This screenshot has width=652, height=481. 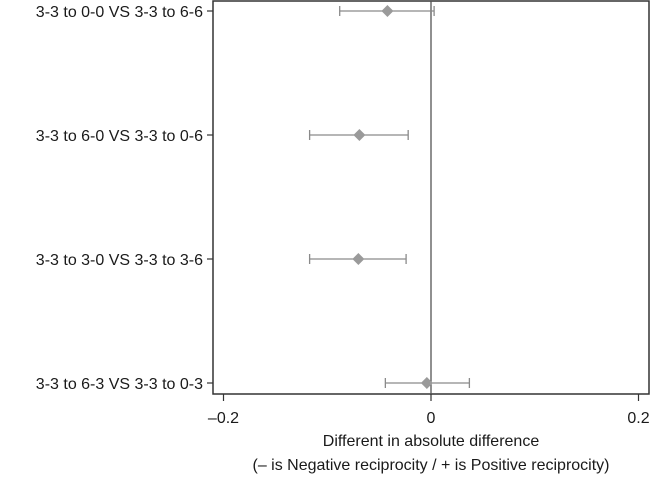 I want to click on x-axis: –0.2 0 0.2, so click(x=429, y=410).